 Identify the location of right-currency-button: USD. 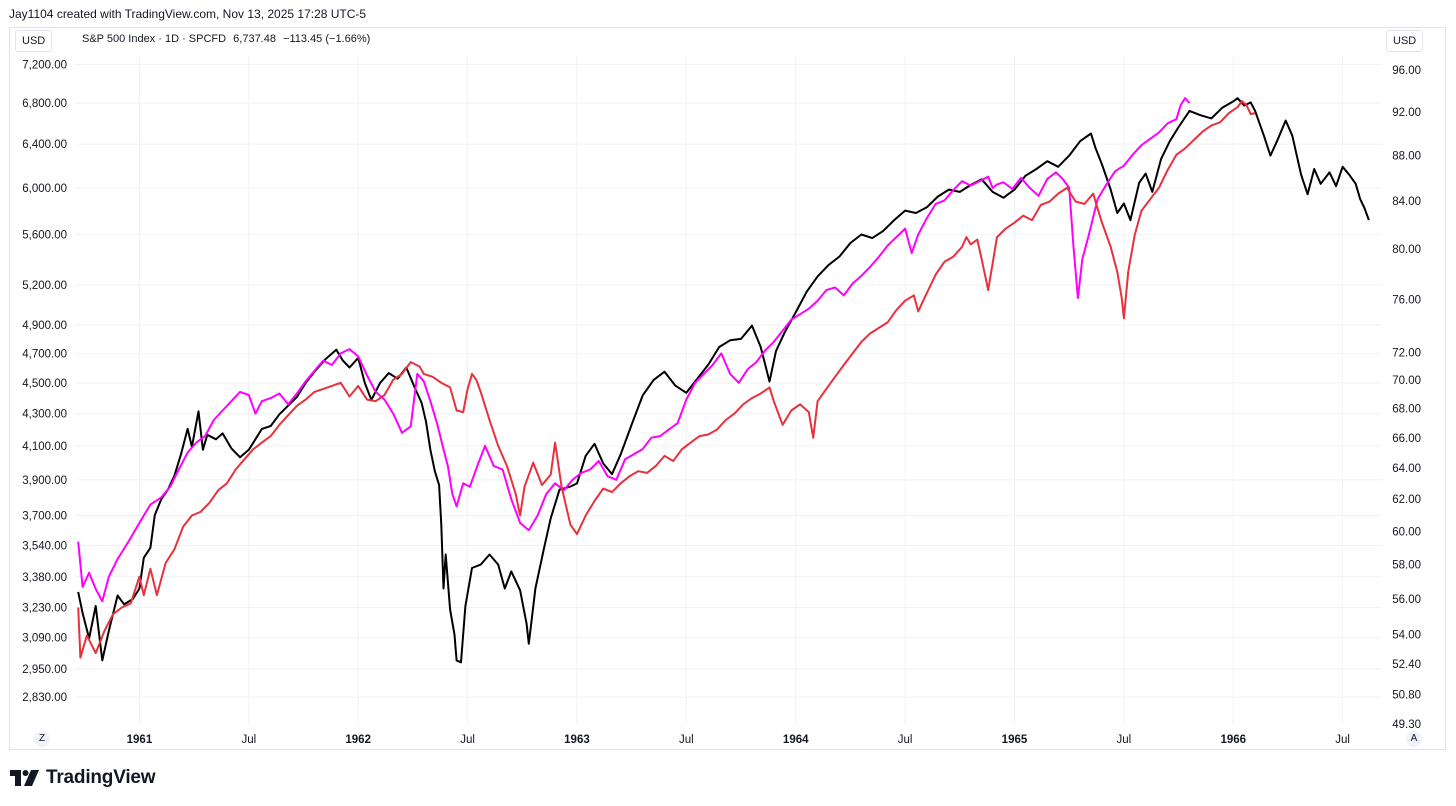
(1405, 41).